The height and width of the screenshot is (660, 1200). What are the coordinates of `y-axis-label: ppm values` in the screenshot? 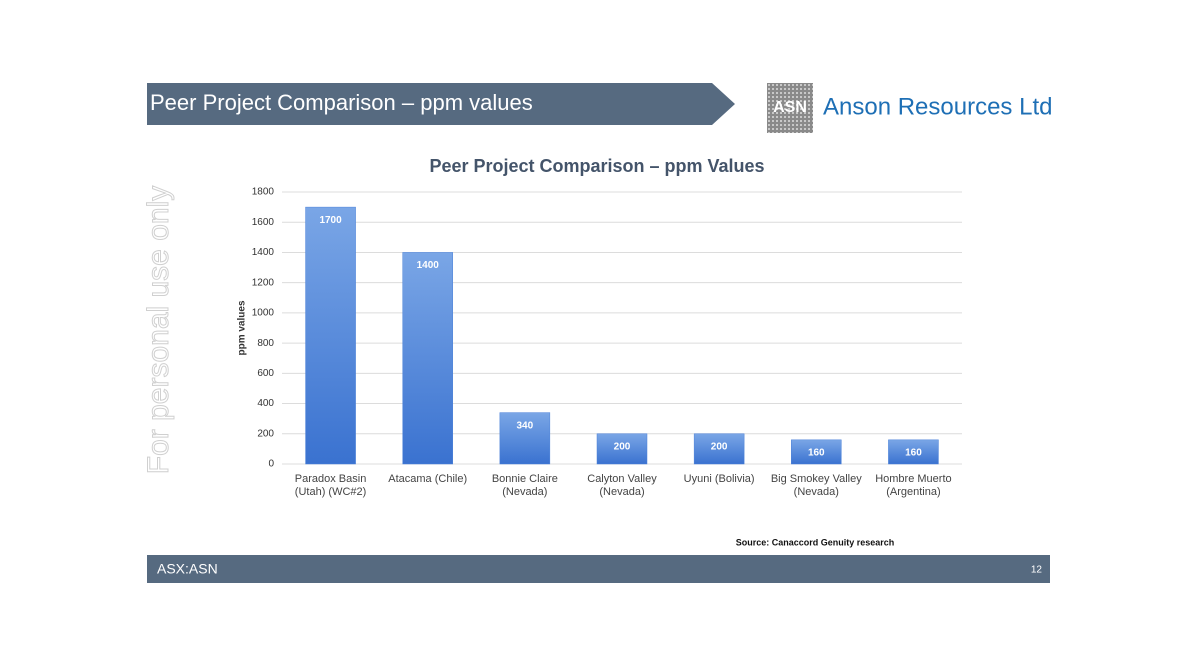 It's located at (242, 327).